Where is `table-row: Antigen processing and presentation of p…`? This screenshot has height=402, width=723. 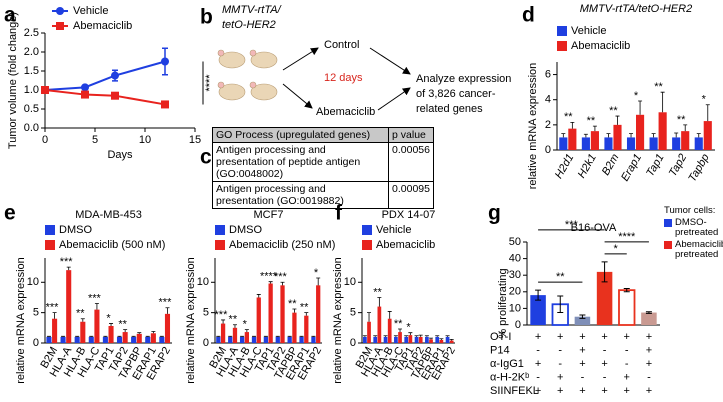
table-row: Antigen processing and presentation of p… is located at coordinates (322, 162).